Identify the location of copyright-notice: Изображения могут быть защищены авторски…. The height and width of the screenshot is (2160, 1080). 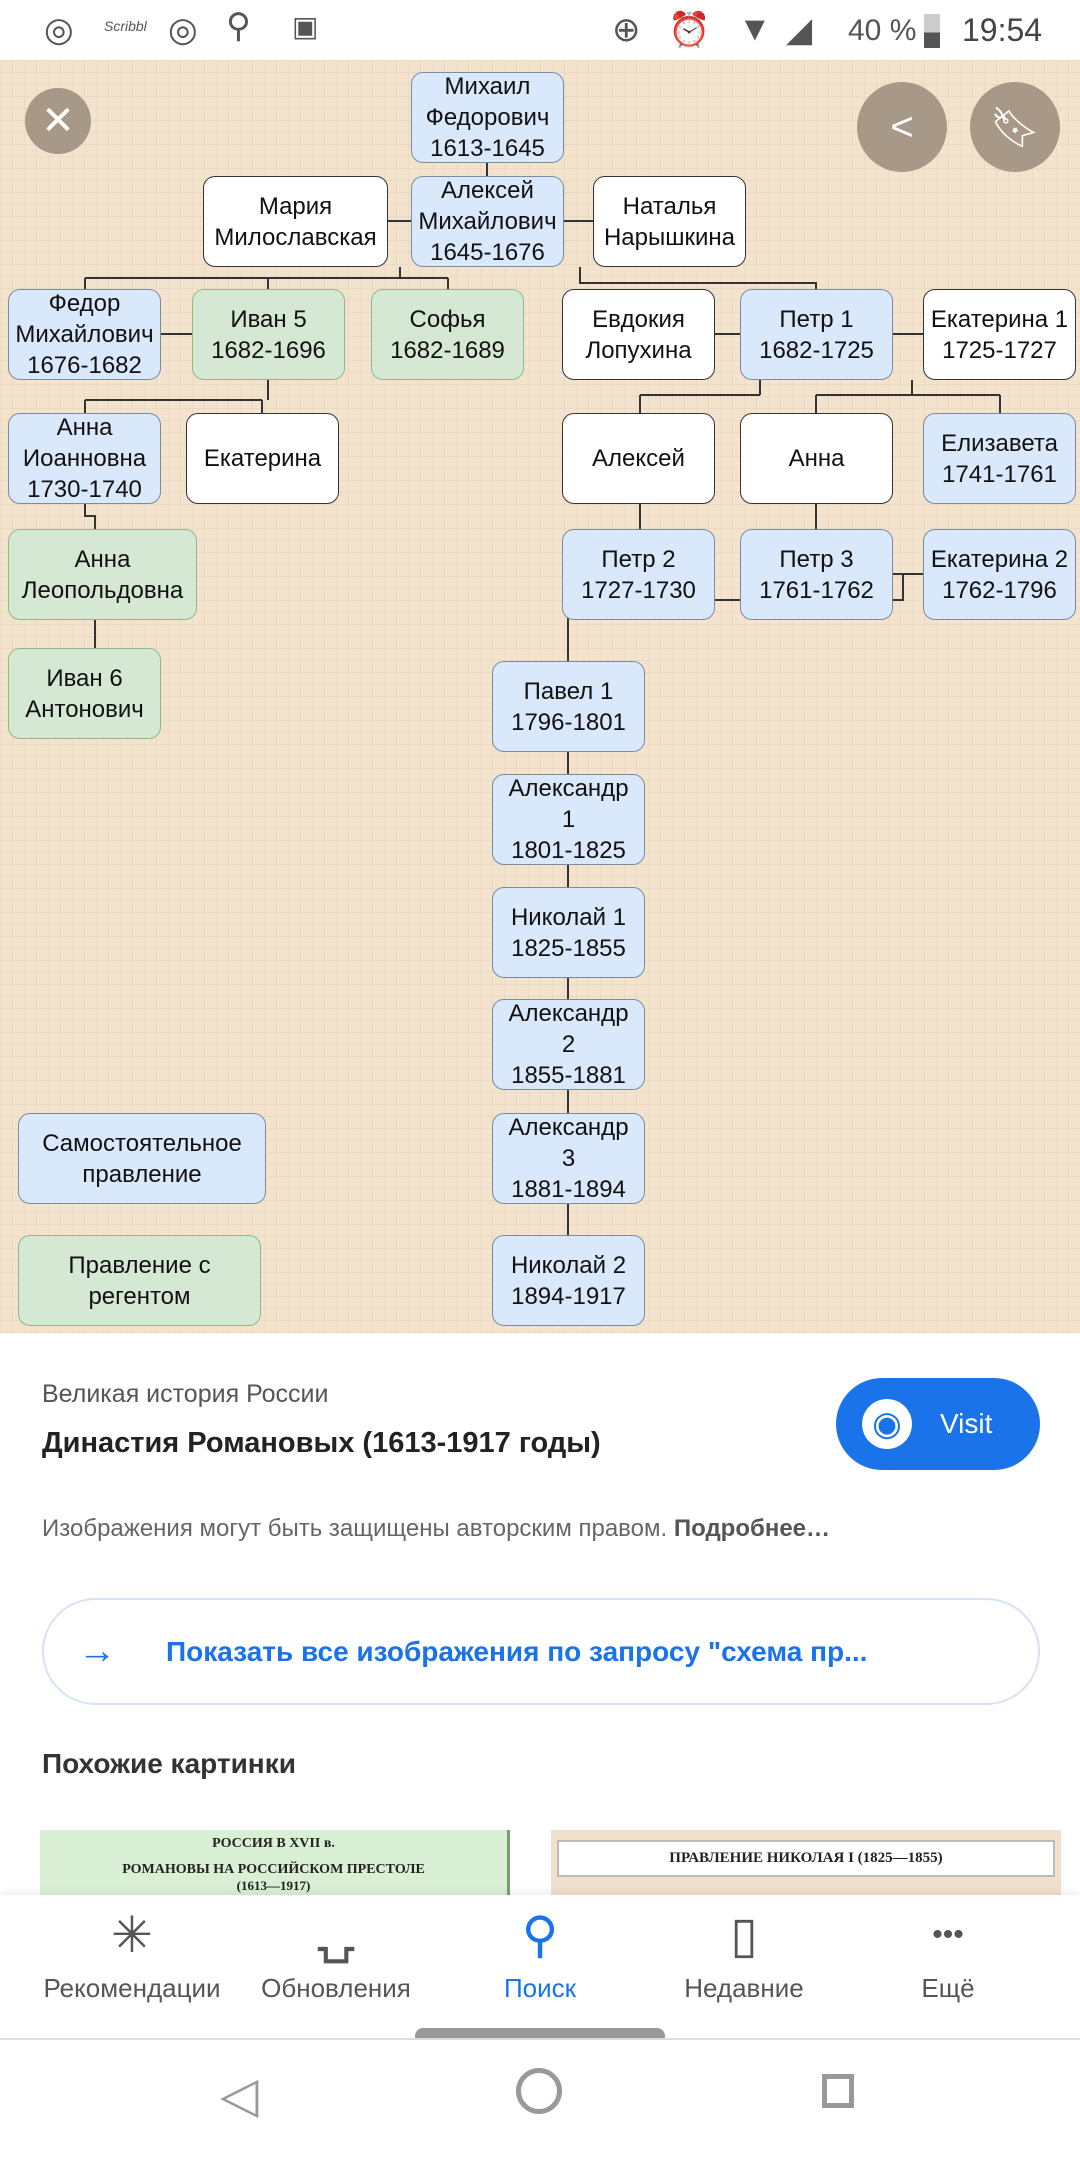
(436, 1529).